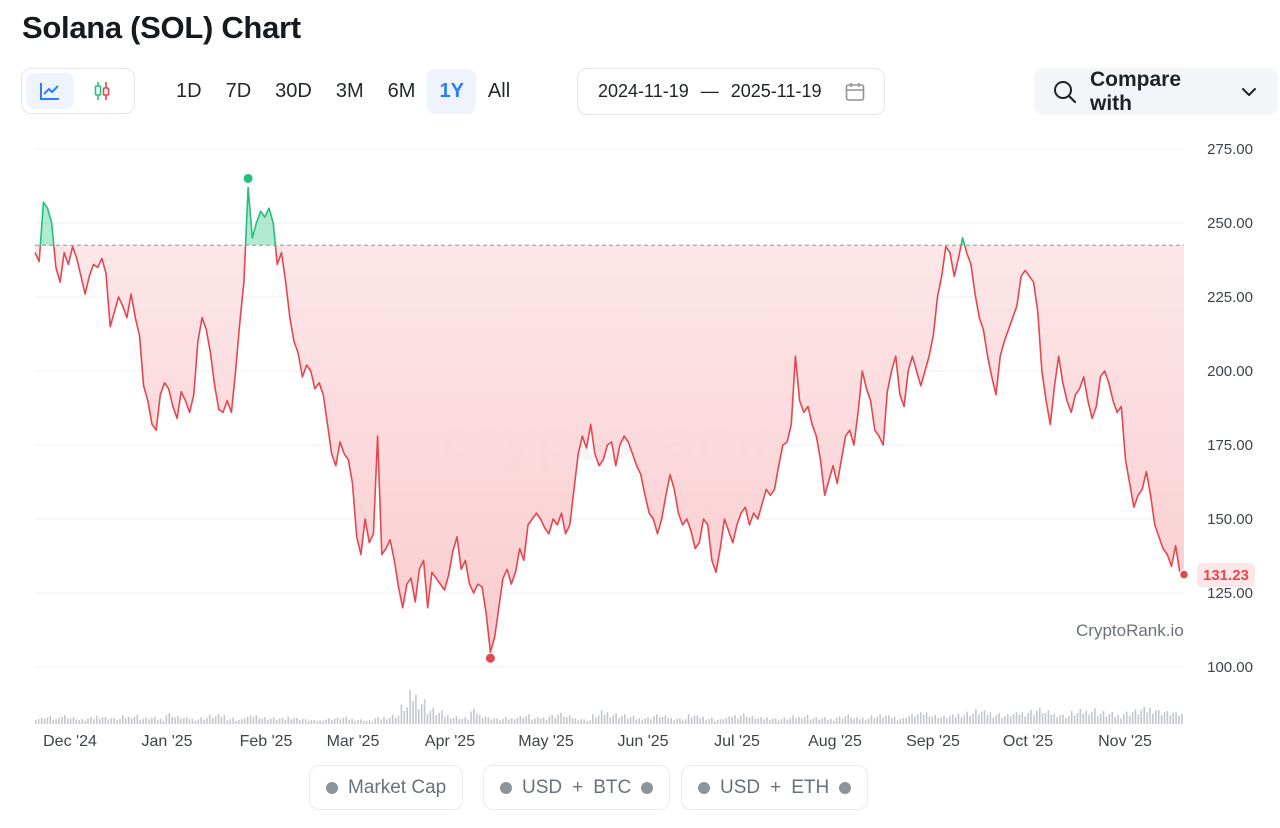 The image size is (1280, 828). Describe the element at coordinates (349, 91) in the screenshot. I see `tab-3m: 3M` at that location.